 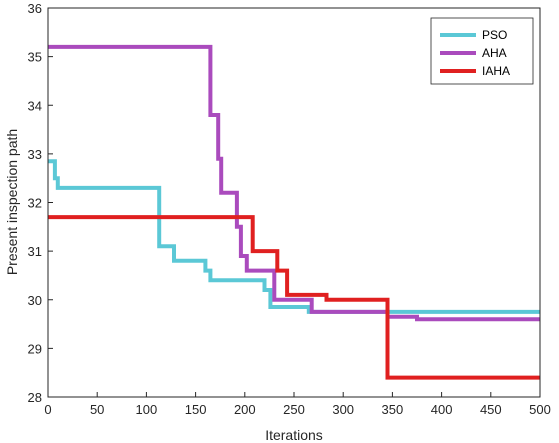 What do you see at coordinates (442, 409) in the screenshot?
I see `x-tick-label: 400` at bounding box center [442, 409].